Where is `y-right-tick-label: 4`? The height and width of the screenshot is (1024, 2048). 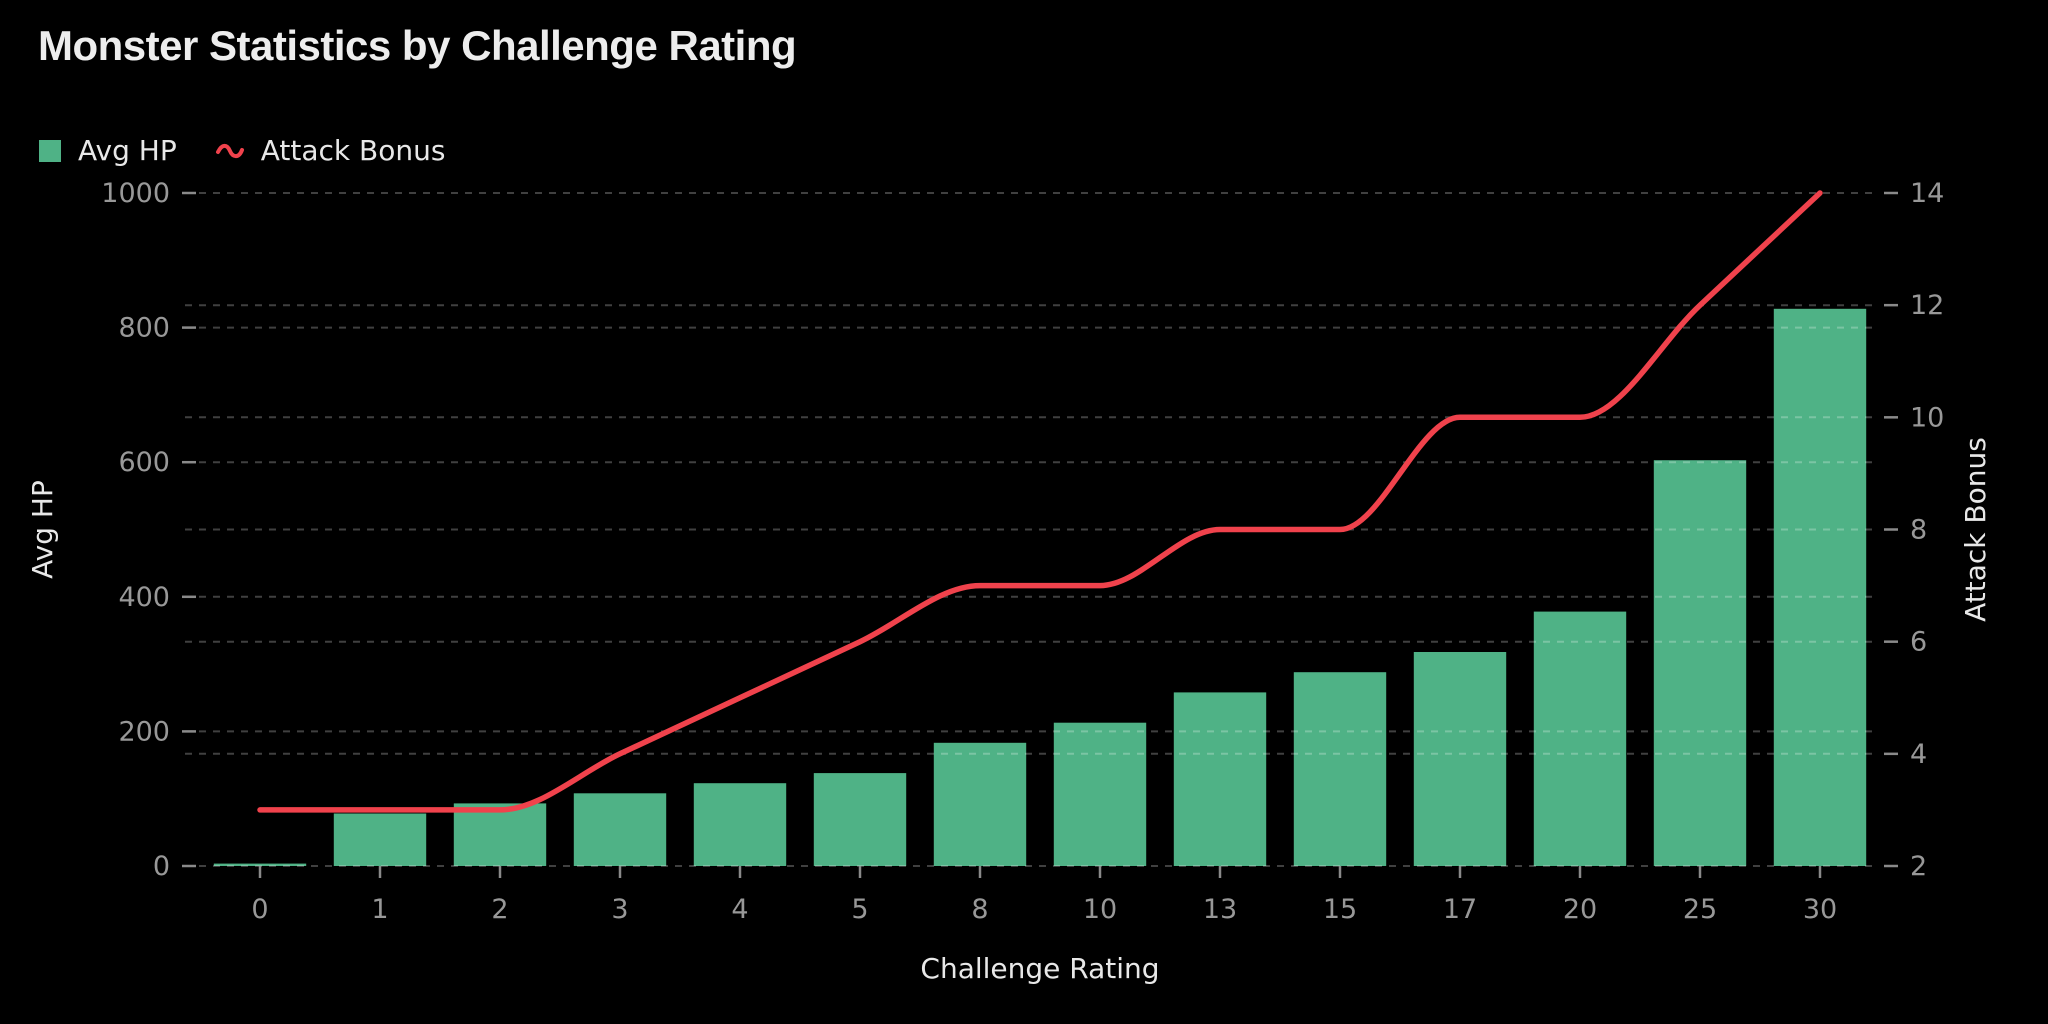 y-right-tick-label: 4 is located at coordinates (1918, 754).